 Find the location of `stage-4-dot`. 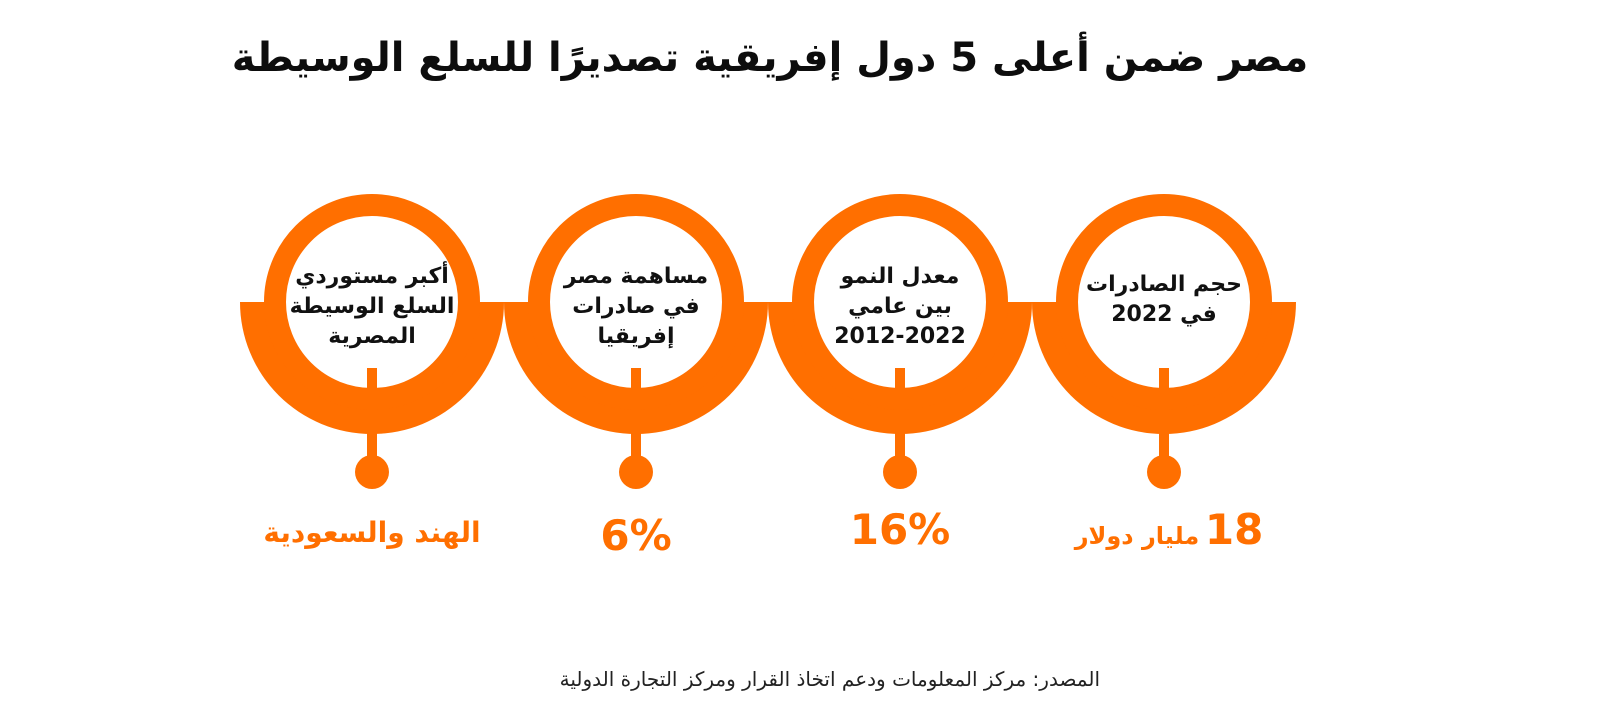

stage-4-dot is located at coordinates (372, 472).